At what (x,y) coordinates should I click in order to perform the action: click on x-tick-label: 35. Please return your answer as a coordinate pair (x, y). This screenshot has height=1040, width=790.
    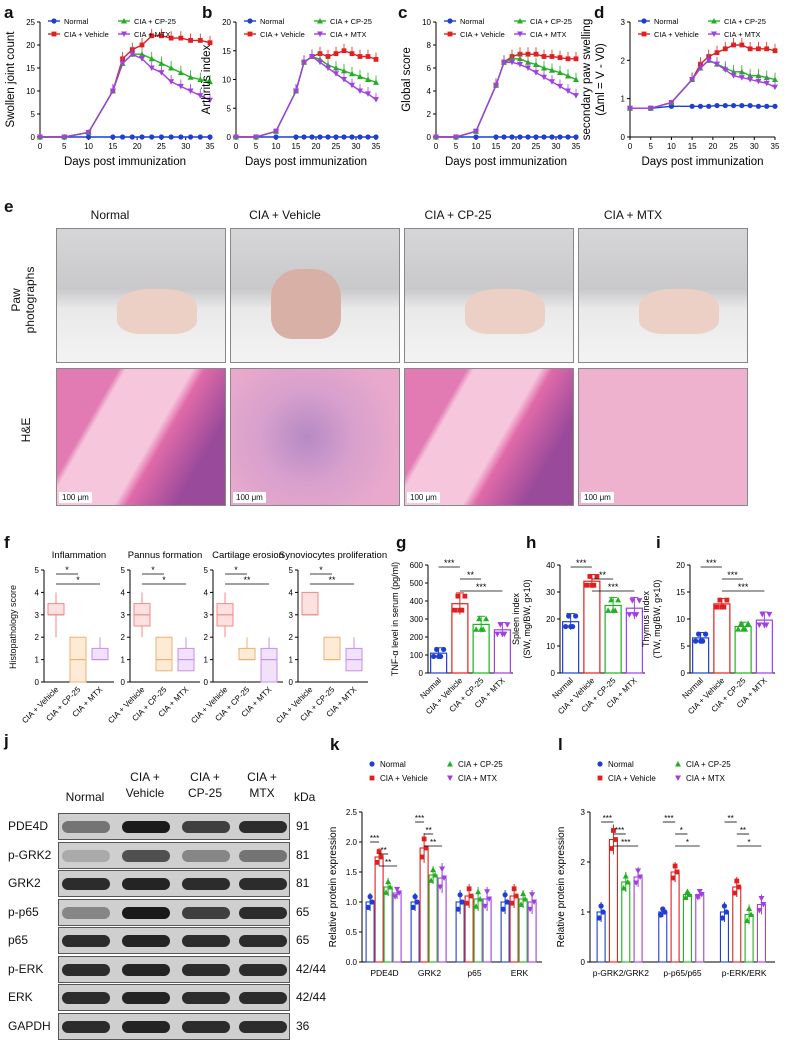
    Looking at the image, I should click on (576, 146).